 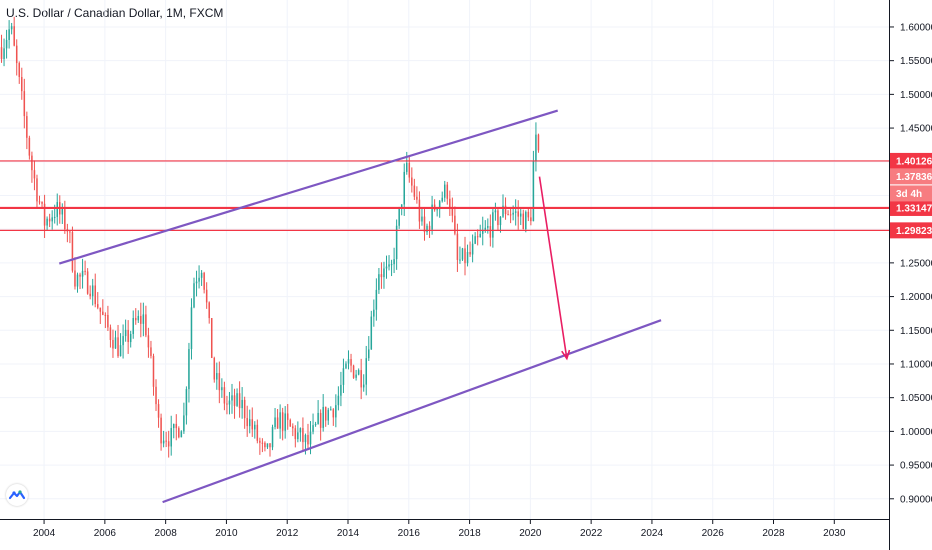 I want to click on x-tick-label: 2008, so click(x=166, y=533).